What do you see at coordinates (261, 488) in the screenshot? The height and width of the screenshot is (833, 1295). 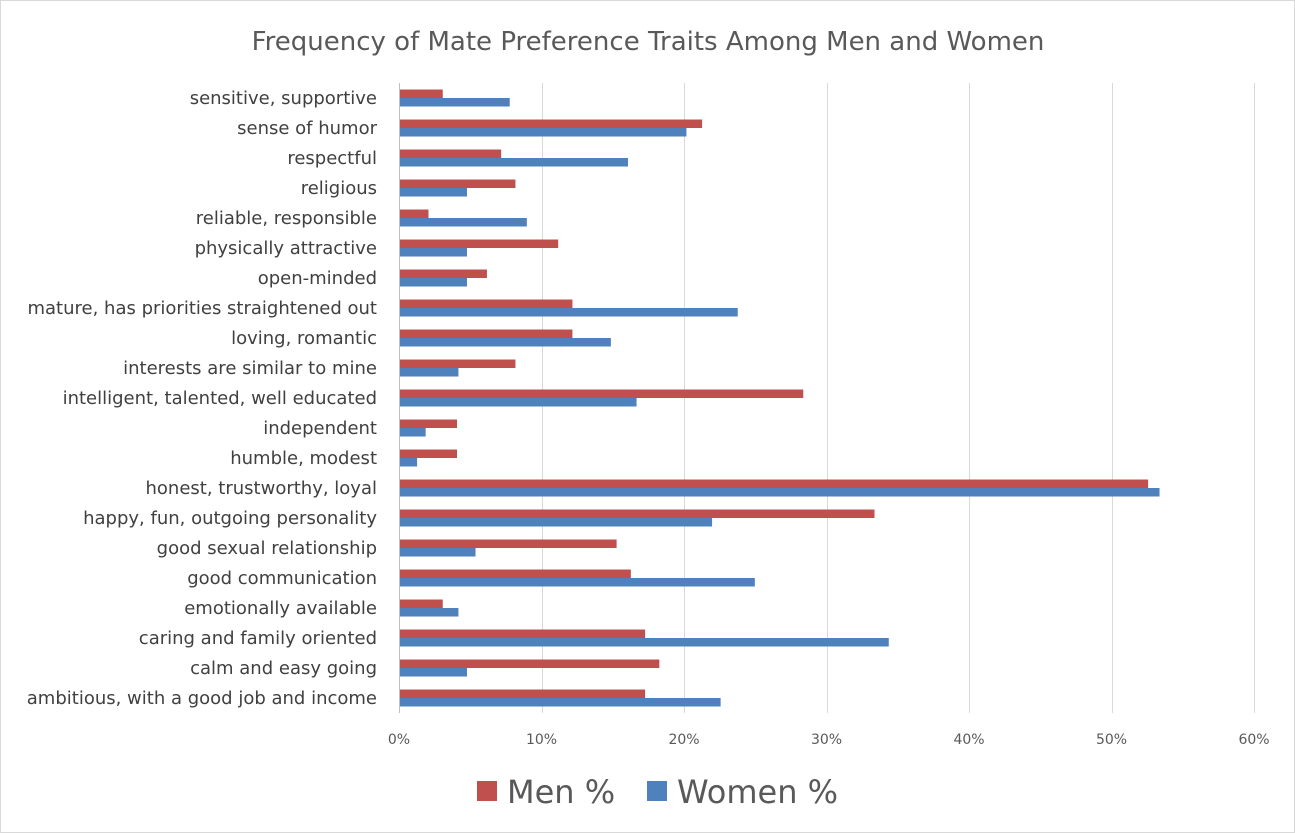 I see `category-label: honest, trustworthy, loyal` at bounding box center [261, 488].